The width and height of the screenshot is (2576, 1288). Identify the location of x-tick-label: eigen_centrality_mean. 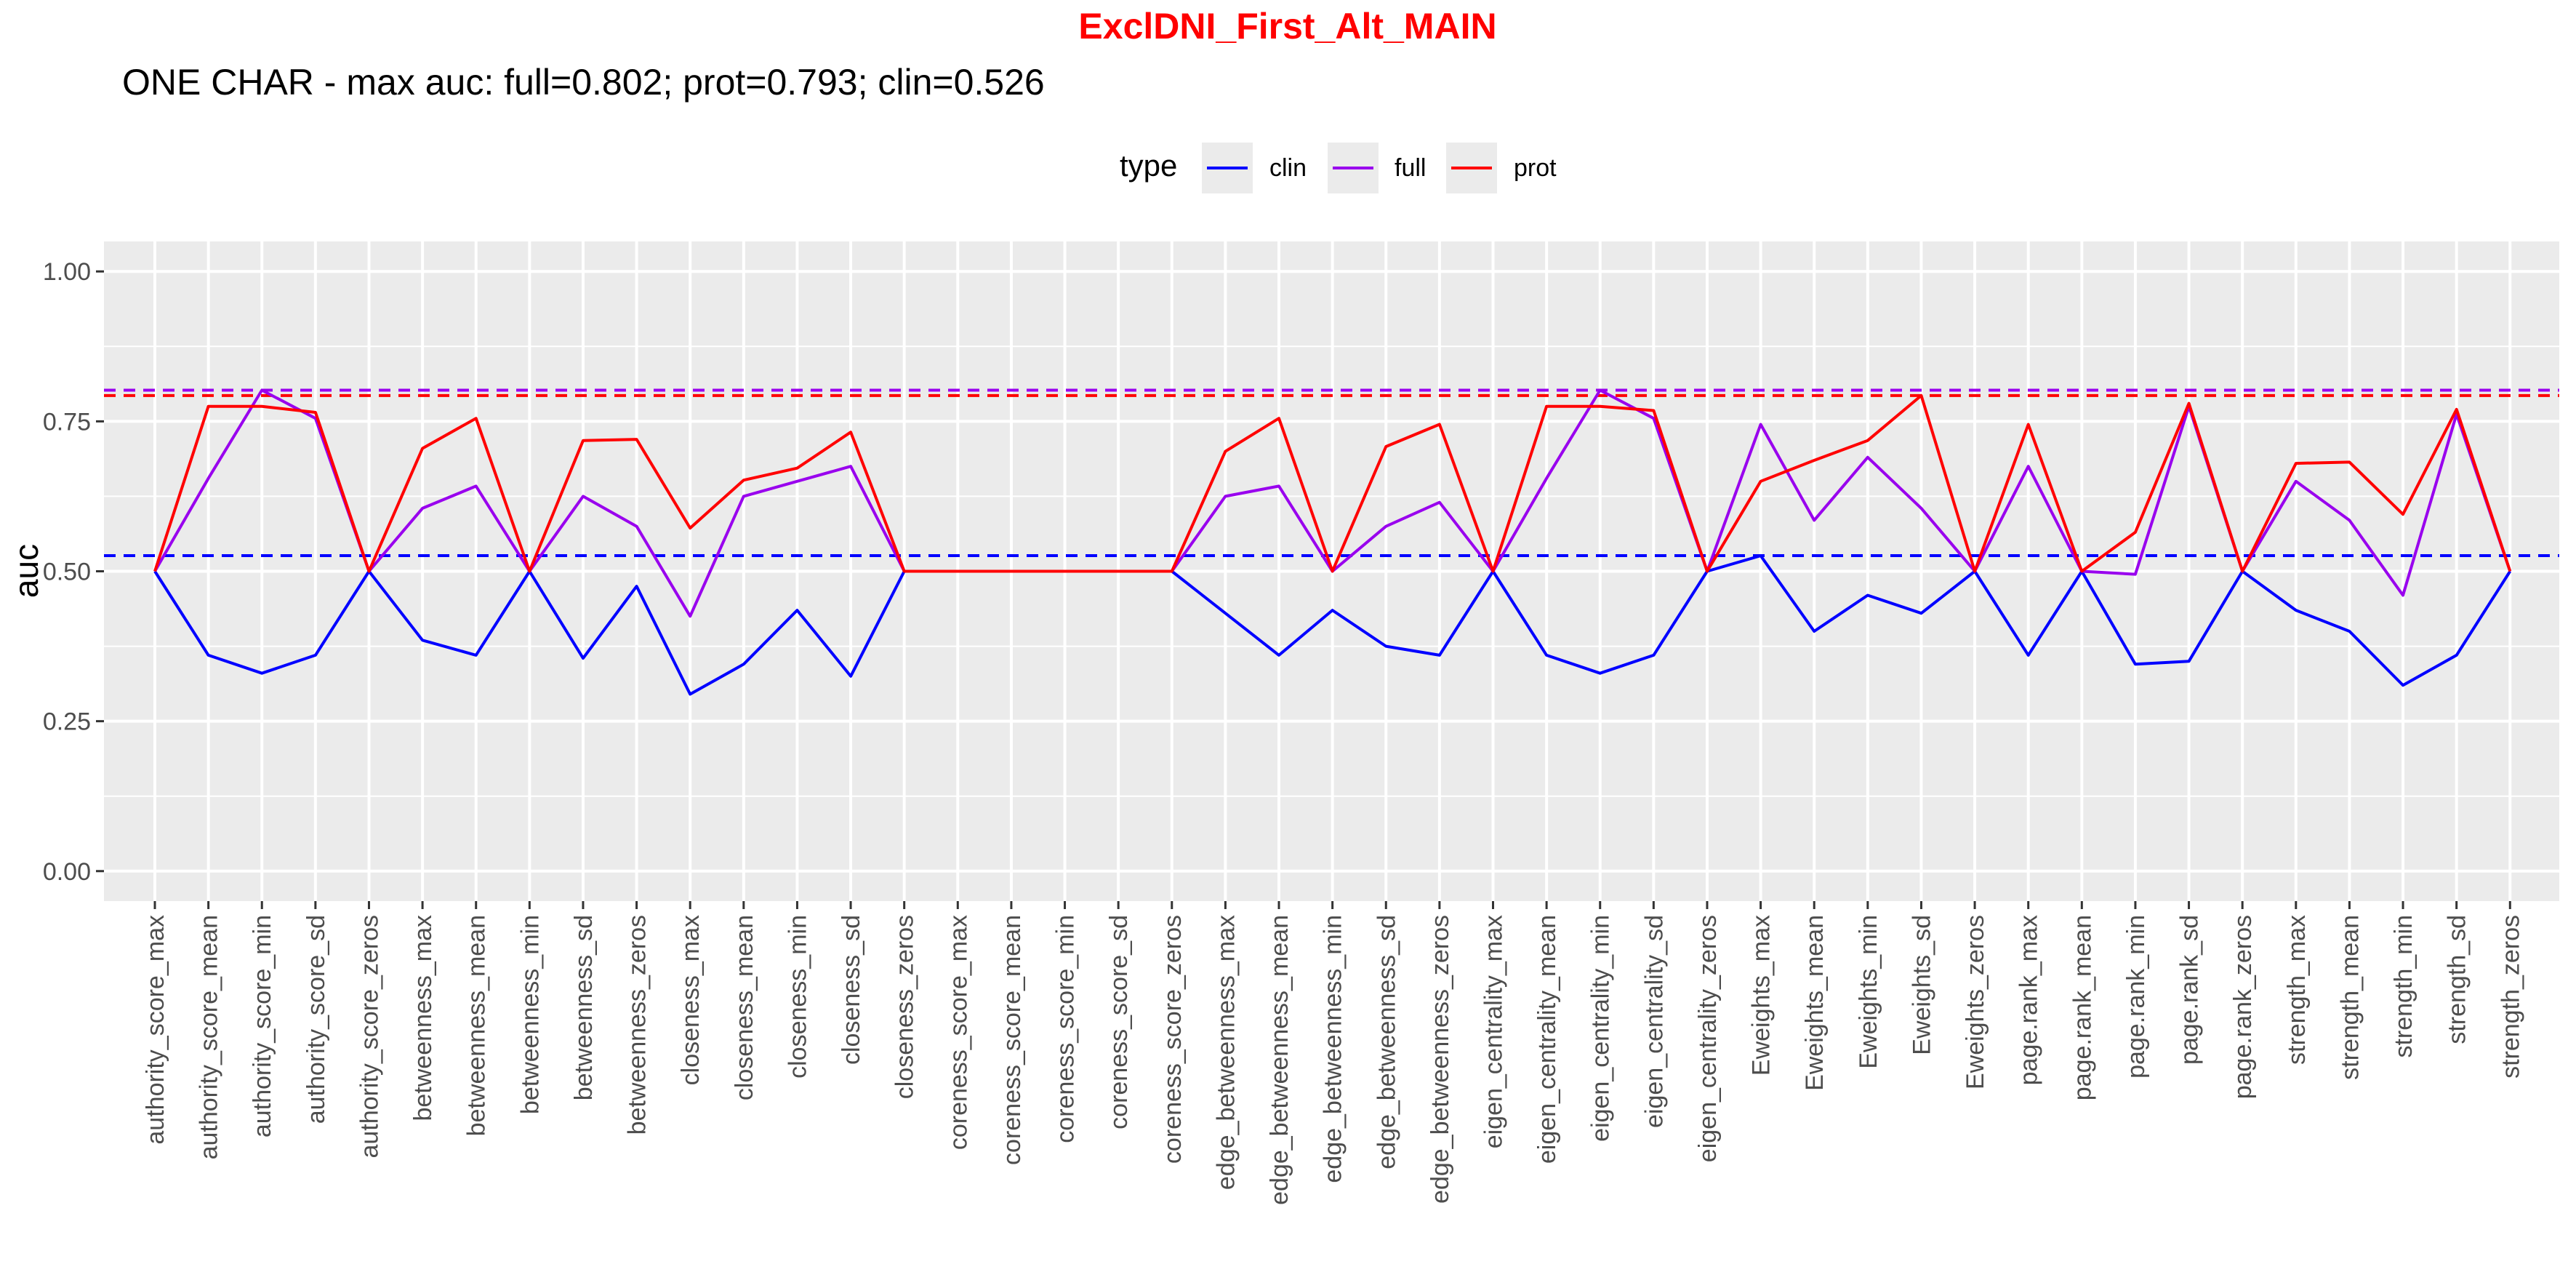
(1547, 1039).